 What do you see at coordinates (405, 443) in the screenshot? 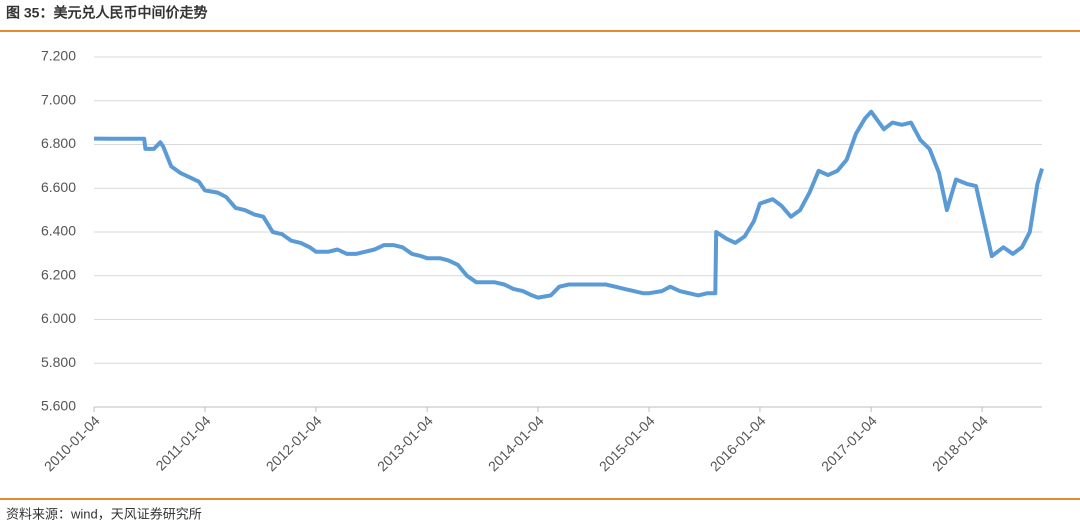
I see `x-tick-label: 2013-01-04` at bounding box center [405, 443].